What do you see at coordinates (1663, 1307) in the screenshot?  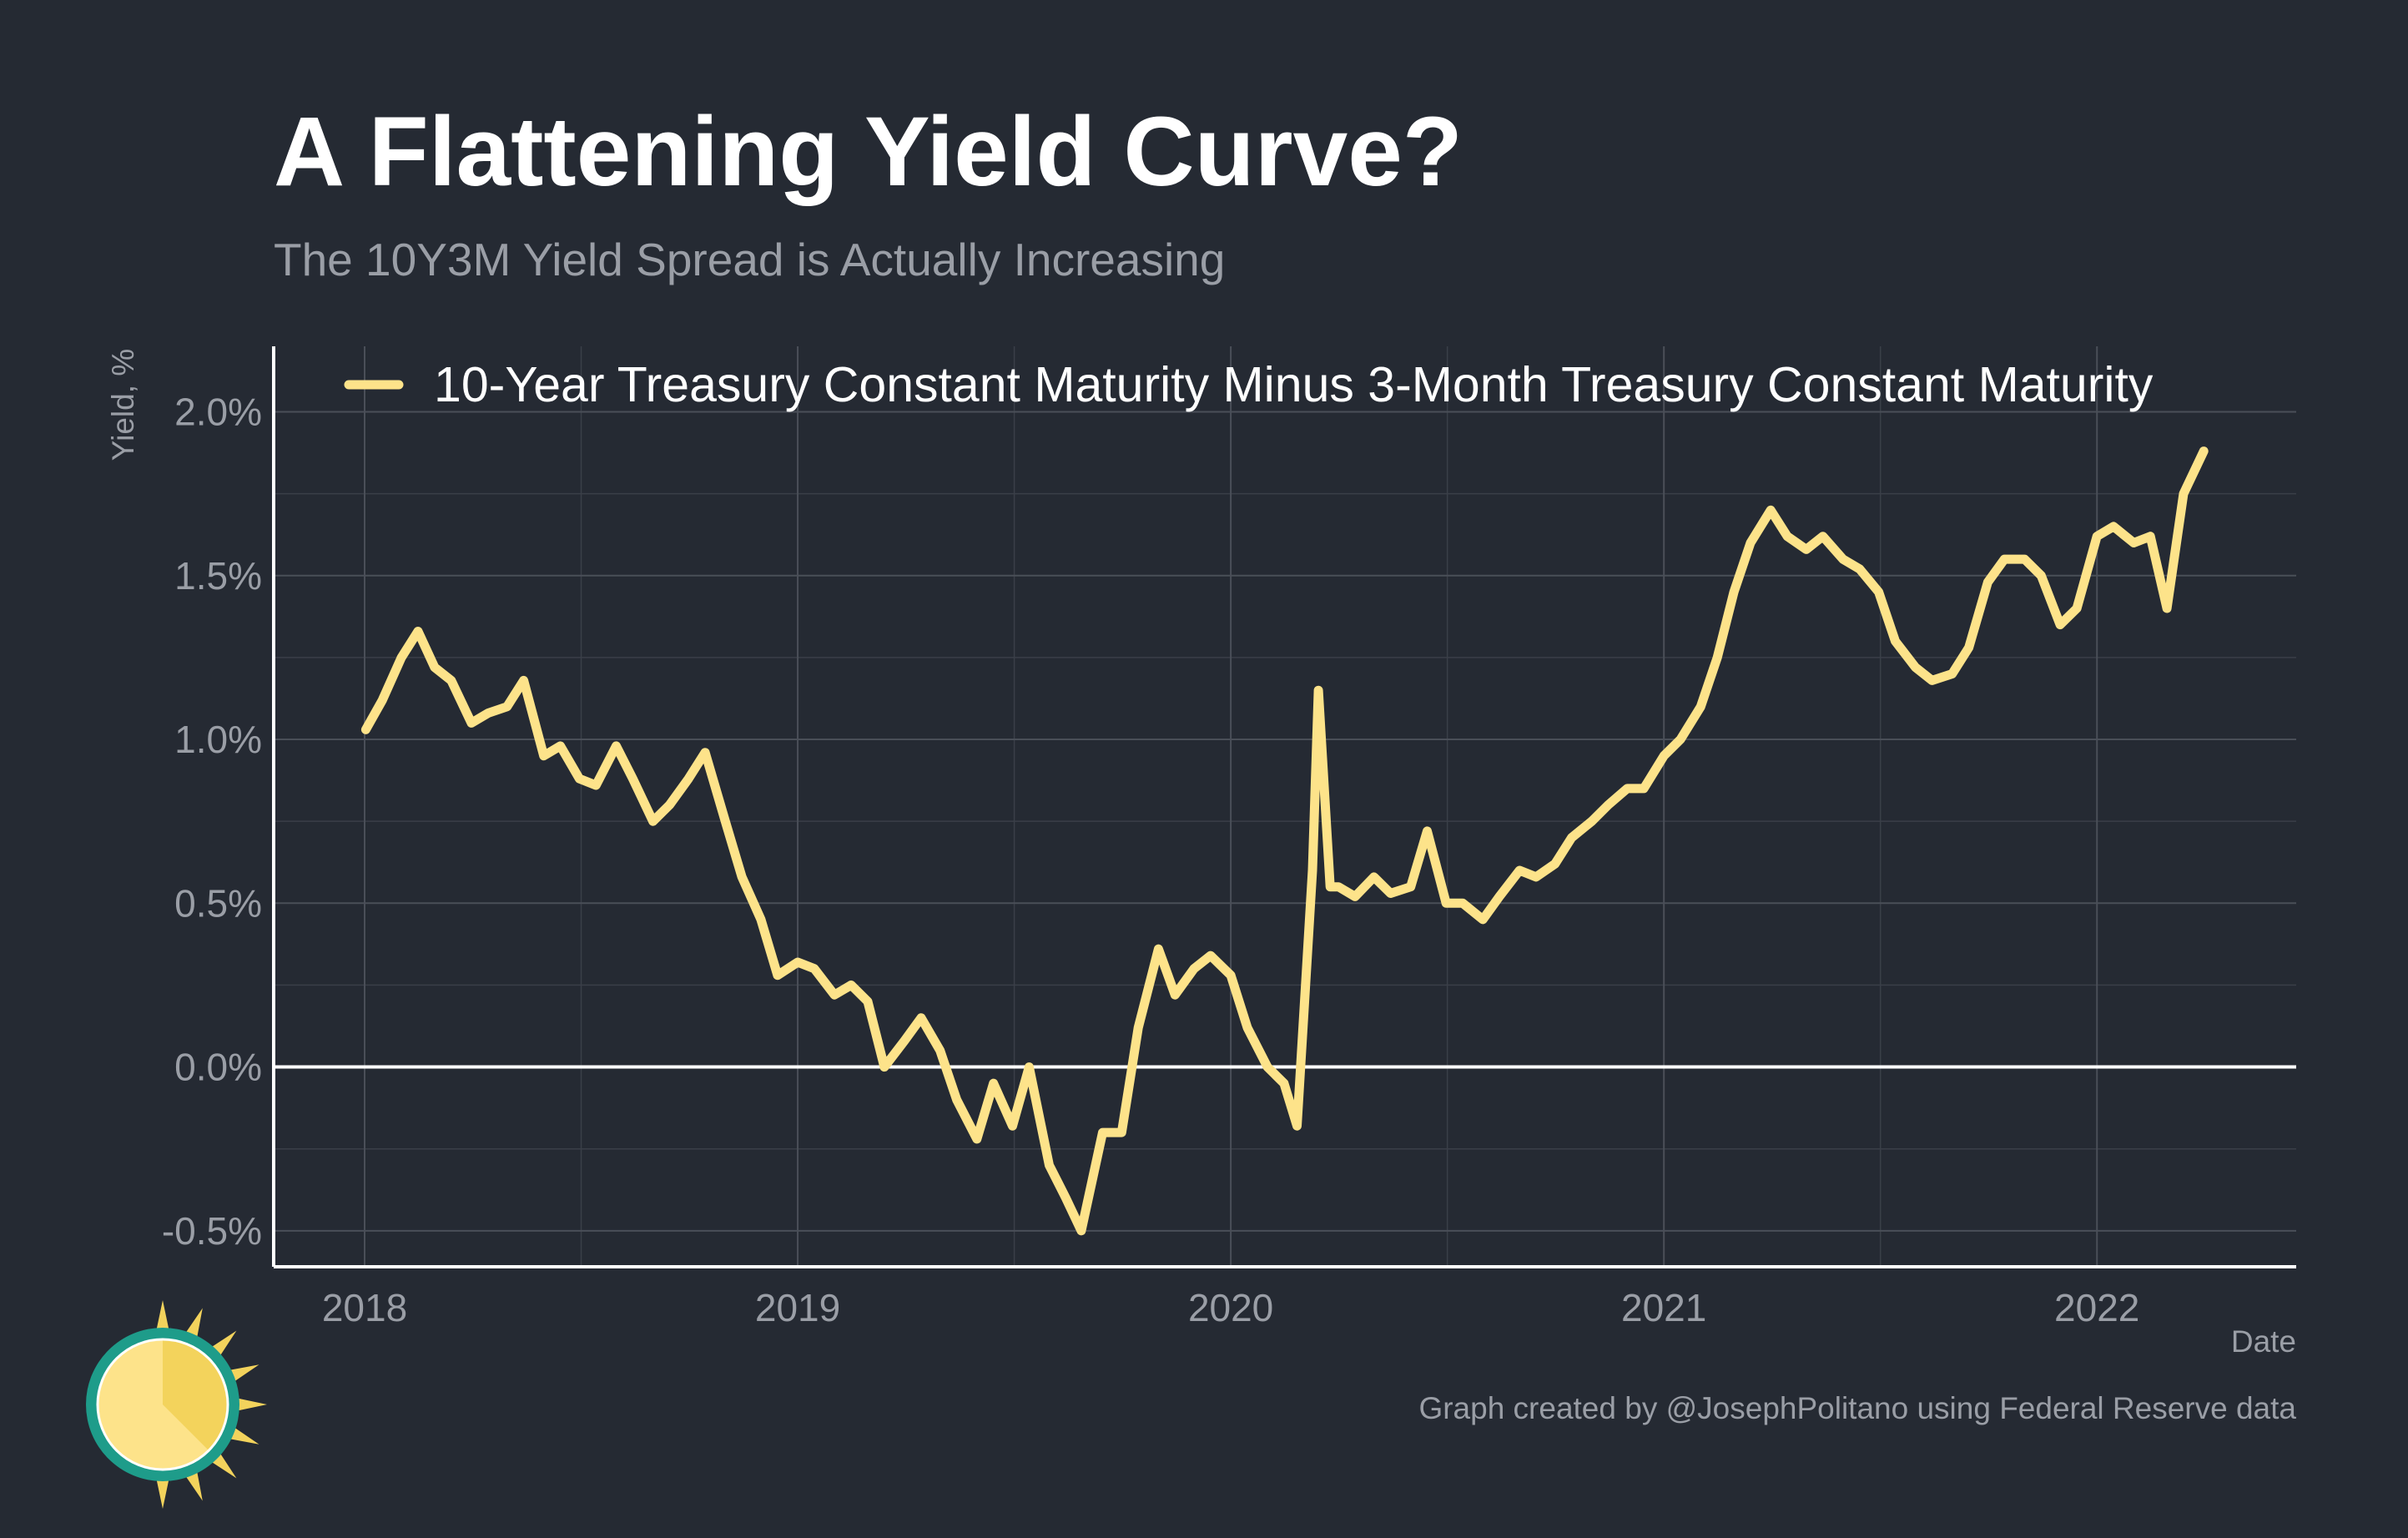 I see `x-tick-label: 2021` at bounding box center [1663, 1307].